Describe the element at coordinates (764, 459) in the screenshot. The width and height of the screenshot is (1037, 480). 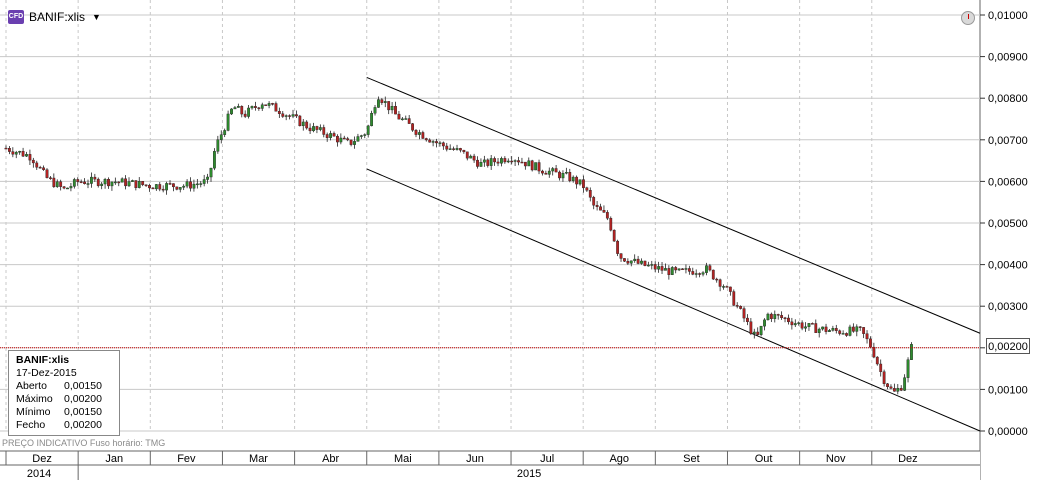
I see `month-label: Out` at that location.